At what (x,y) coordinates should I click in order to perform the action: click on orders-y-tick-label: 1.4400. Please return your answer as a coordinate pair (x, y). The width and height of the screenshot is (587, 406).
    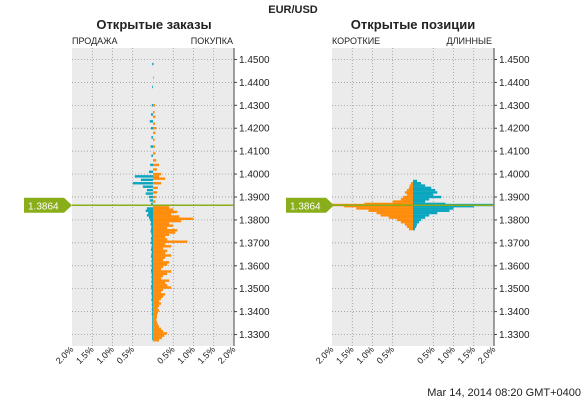
    Looking at the image, I should click on (254, 83).